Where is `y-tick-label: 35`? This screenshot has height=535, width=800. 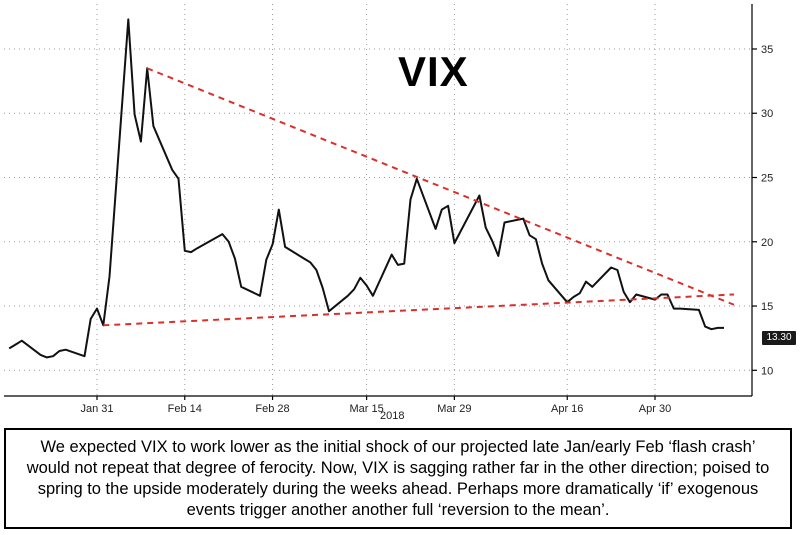 y-tick-label: 35 is located at coordinates (767, 50).